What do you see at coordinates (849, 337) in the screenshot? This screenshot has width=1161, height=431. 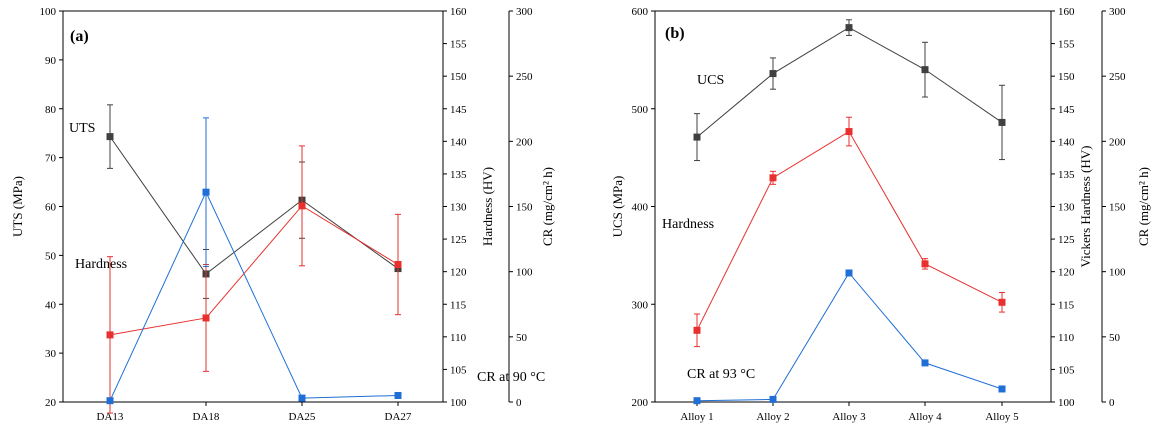 I see `series-cr-at-93-c` at bounding box center [849, 337].